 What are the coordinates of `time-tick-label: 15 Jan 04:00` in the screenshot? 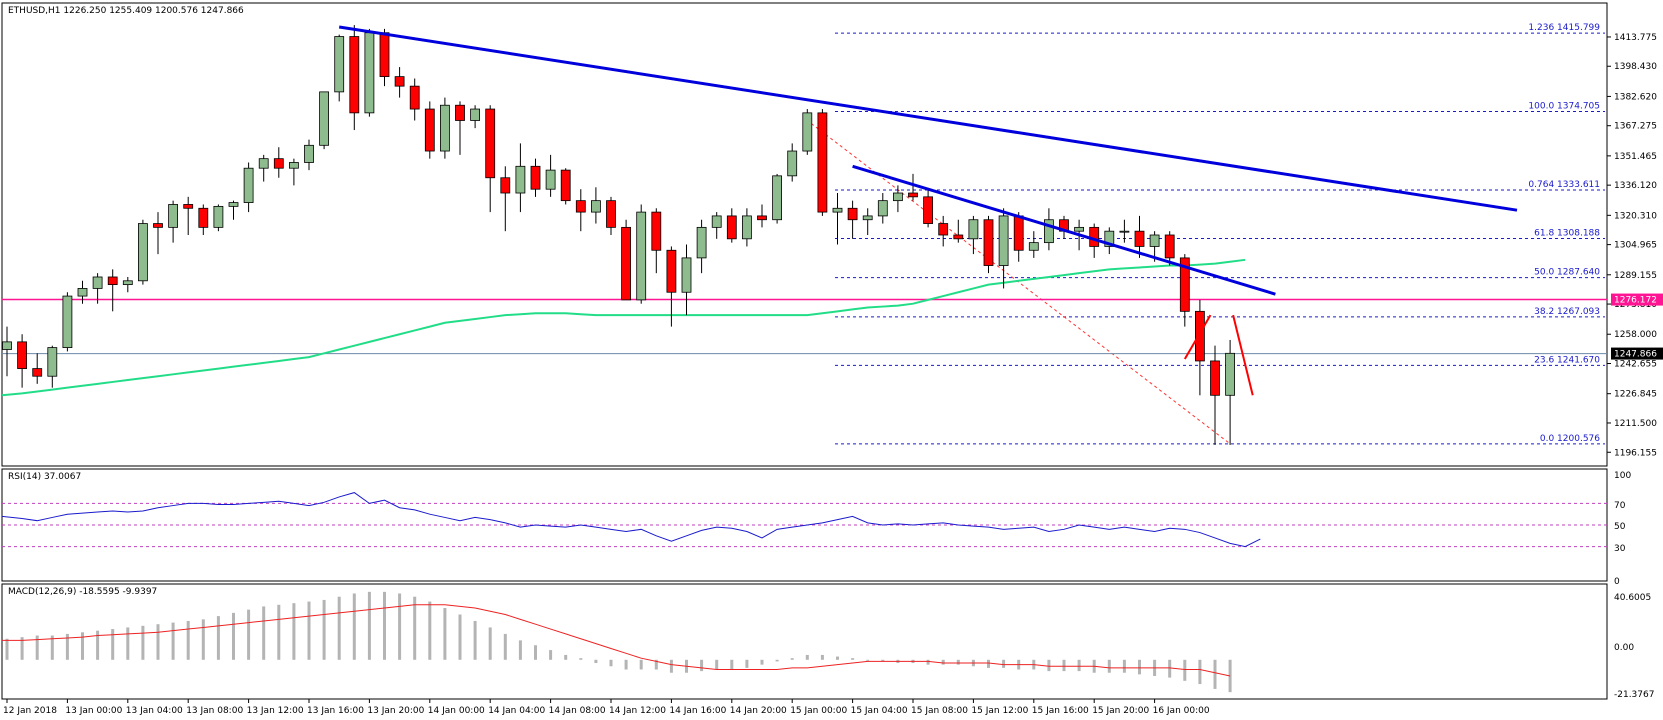 It's located at (879, 711).